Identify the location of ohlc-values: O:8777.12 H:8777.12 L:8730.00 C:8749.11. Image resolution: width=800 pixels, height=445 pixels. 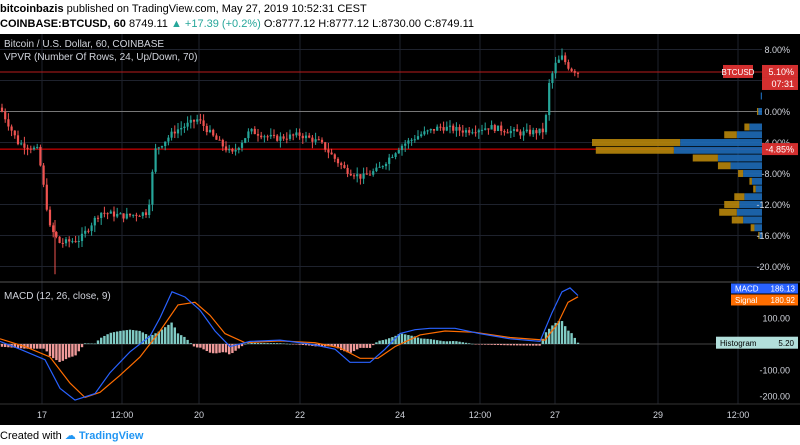
(369, 24).